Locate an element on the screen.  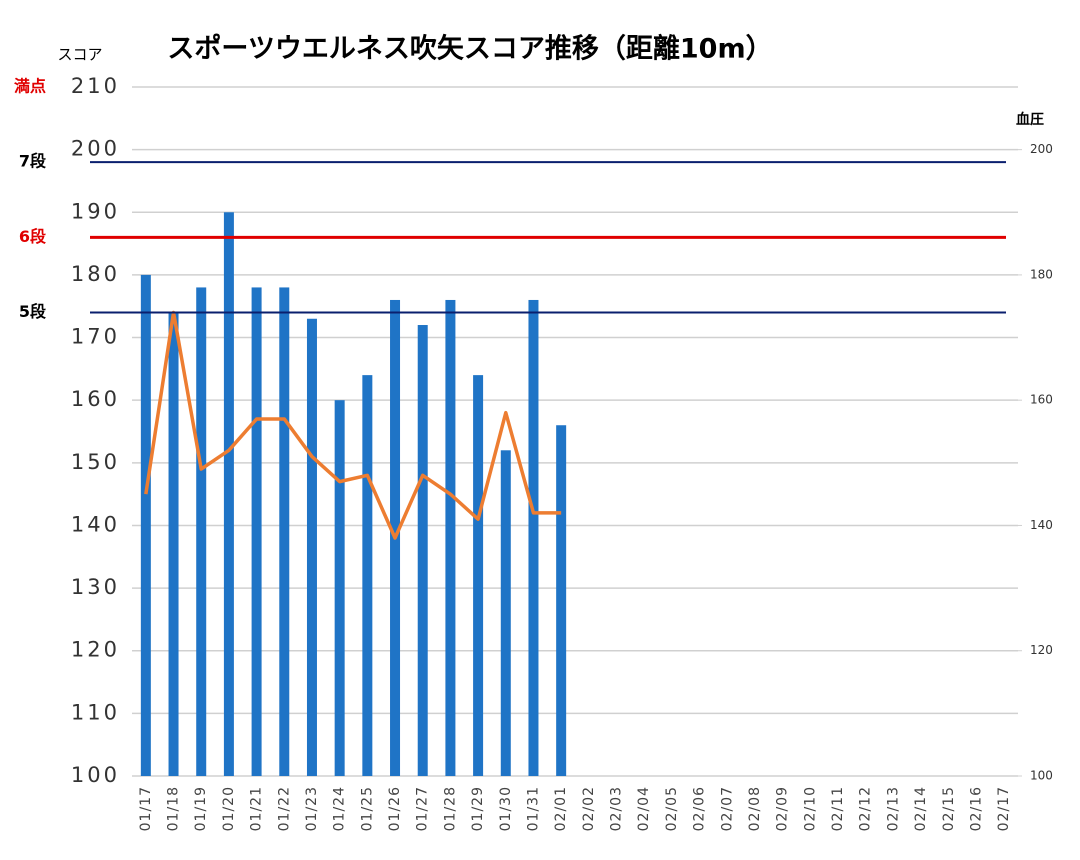
y2-tick-label: 200 is located at coordinates (1041, 149).